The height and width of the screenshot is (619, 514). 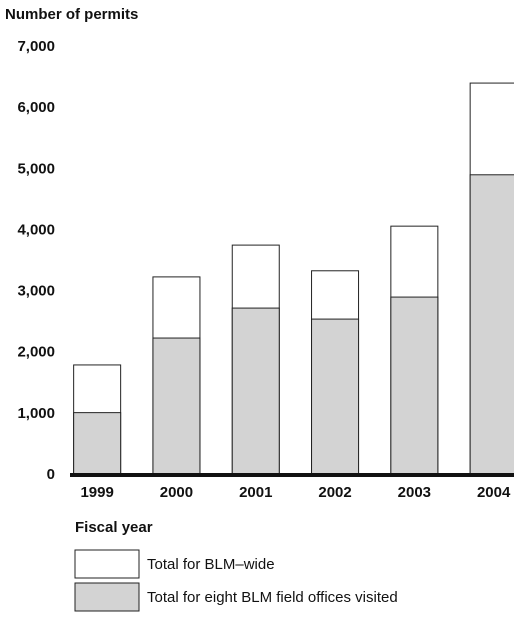 What do you see at coordinates (211, 564) in the screenshot?
I see `legend-label: Total for BLM–wide` at bounding box center [211, 564].